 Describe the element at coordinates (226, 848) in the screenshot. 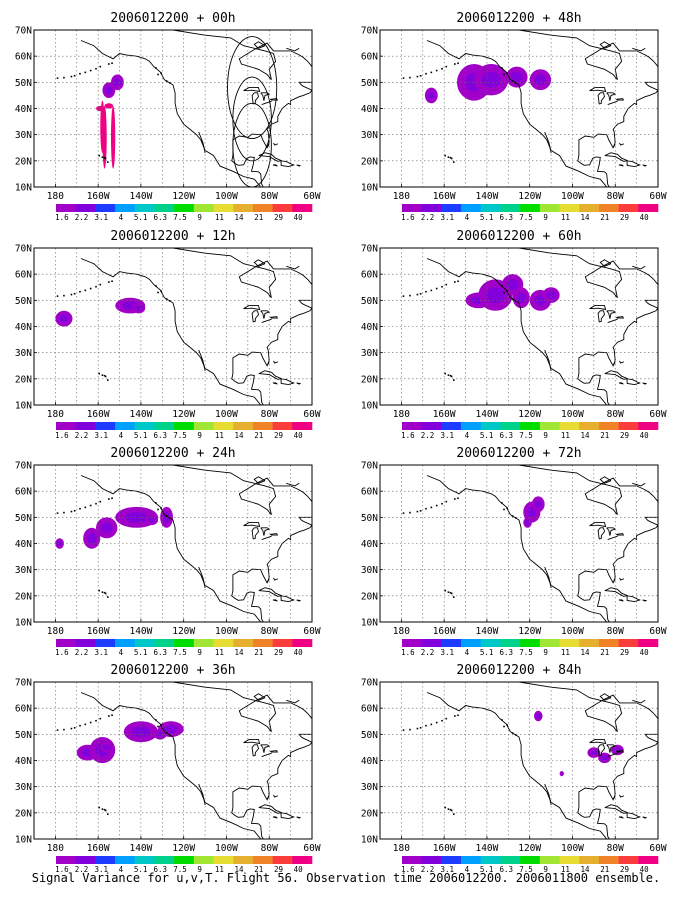

I see `longitude-label: 100W` at that location.